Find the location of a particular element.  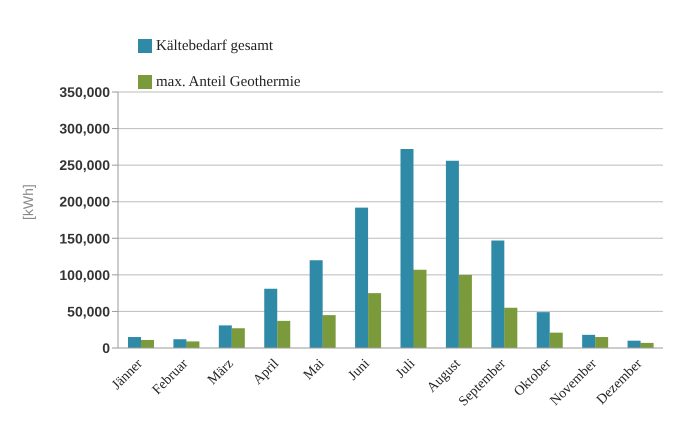

legend-label: Kältebedarf gesamt is located at coordinates (215, 46).